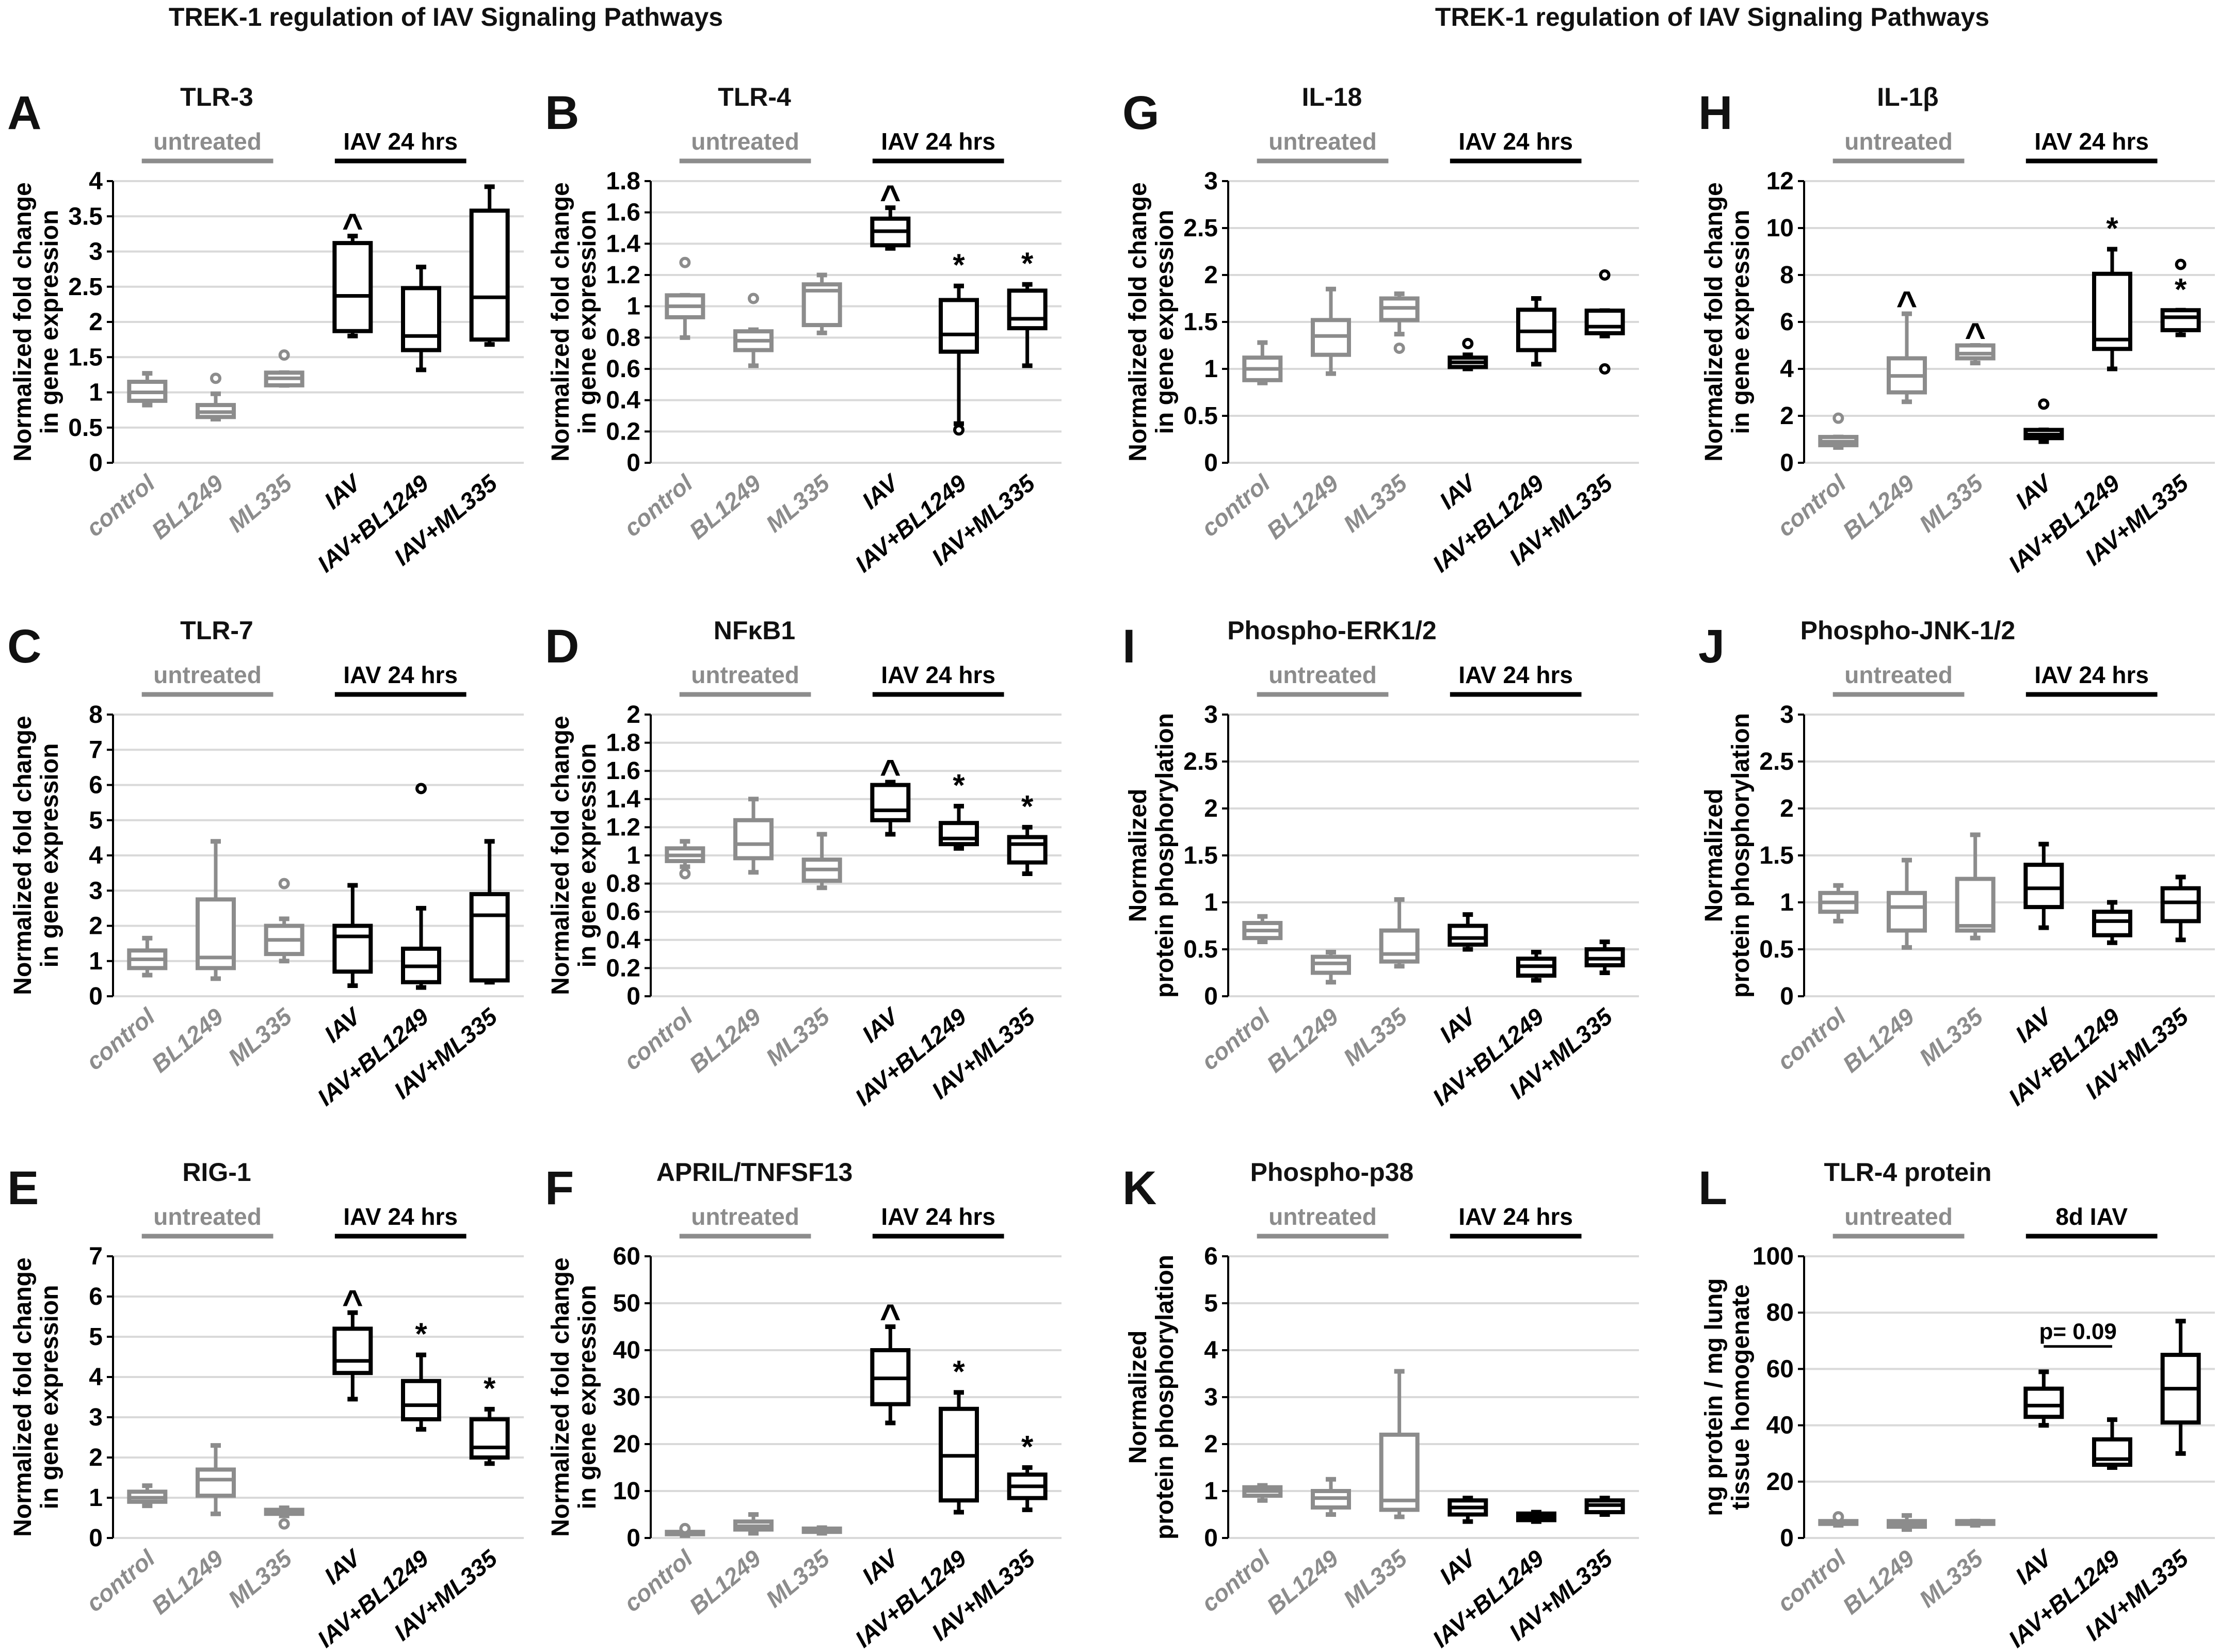 This screenshot has height=1652, width=2219. What do you see at coordinates (754, 1172) in the screenshot?
I see `panel-title: APRIL/TNFSF13` at bounding box center [754, 1172].